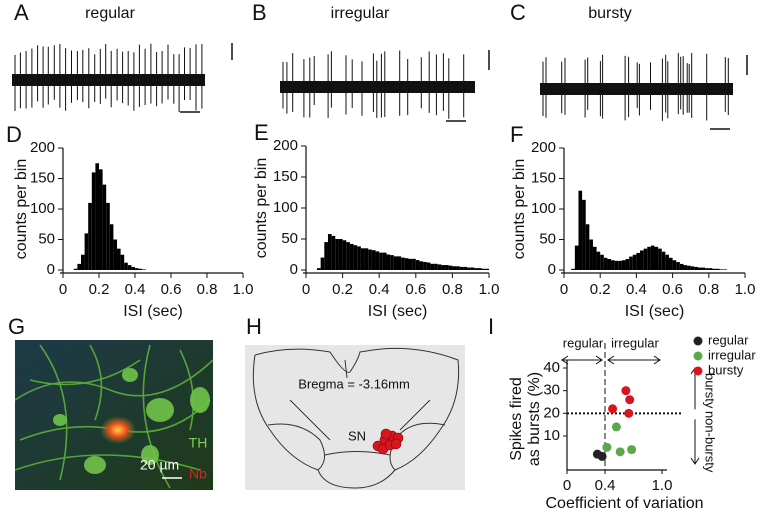 The height and width of the screenshot is (514, 762). Describe the element at coordinates (728, 339) in the screenshot. I see `legend-label: regular` at that location.